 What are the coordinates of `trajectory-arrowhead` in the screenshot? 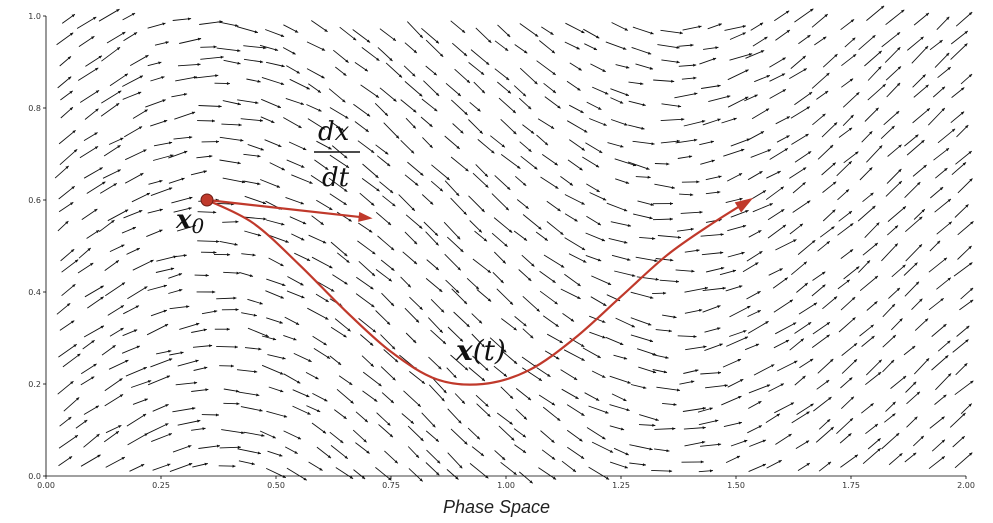 It's located at (744, 205).